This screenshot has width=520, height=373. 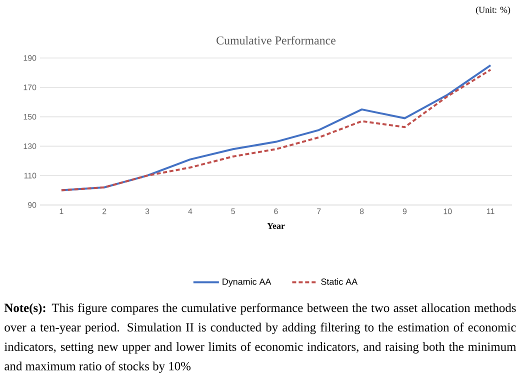 I want to click on legend-label: Static AA, so click(x=339, y=281).